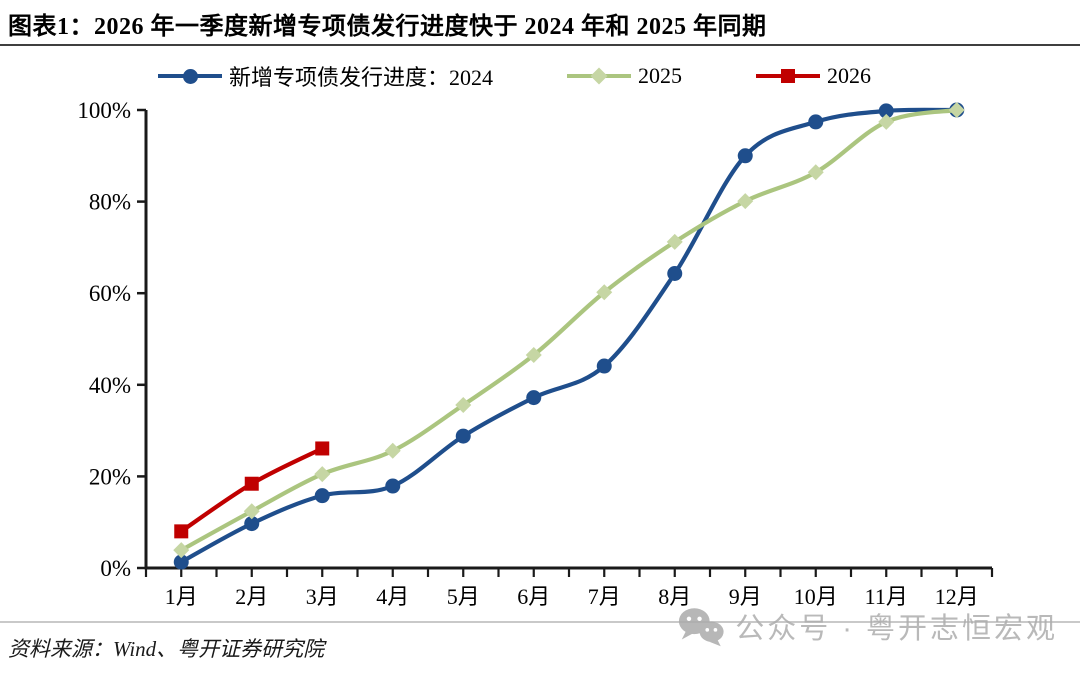 Image resolution: width=1080 pixels, height=673 pixels. Describe the element at coordinates (110, 385) in the screenshot. I see `y-tick-label: 40%` at that location.